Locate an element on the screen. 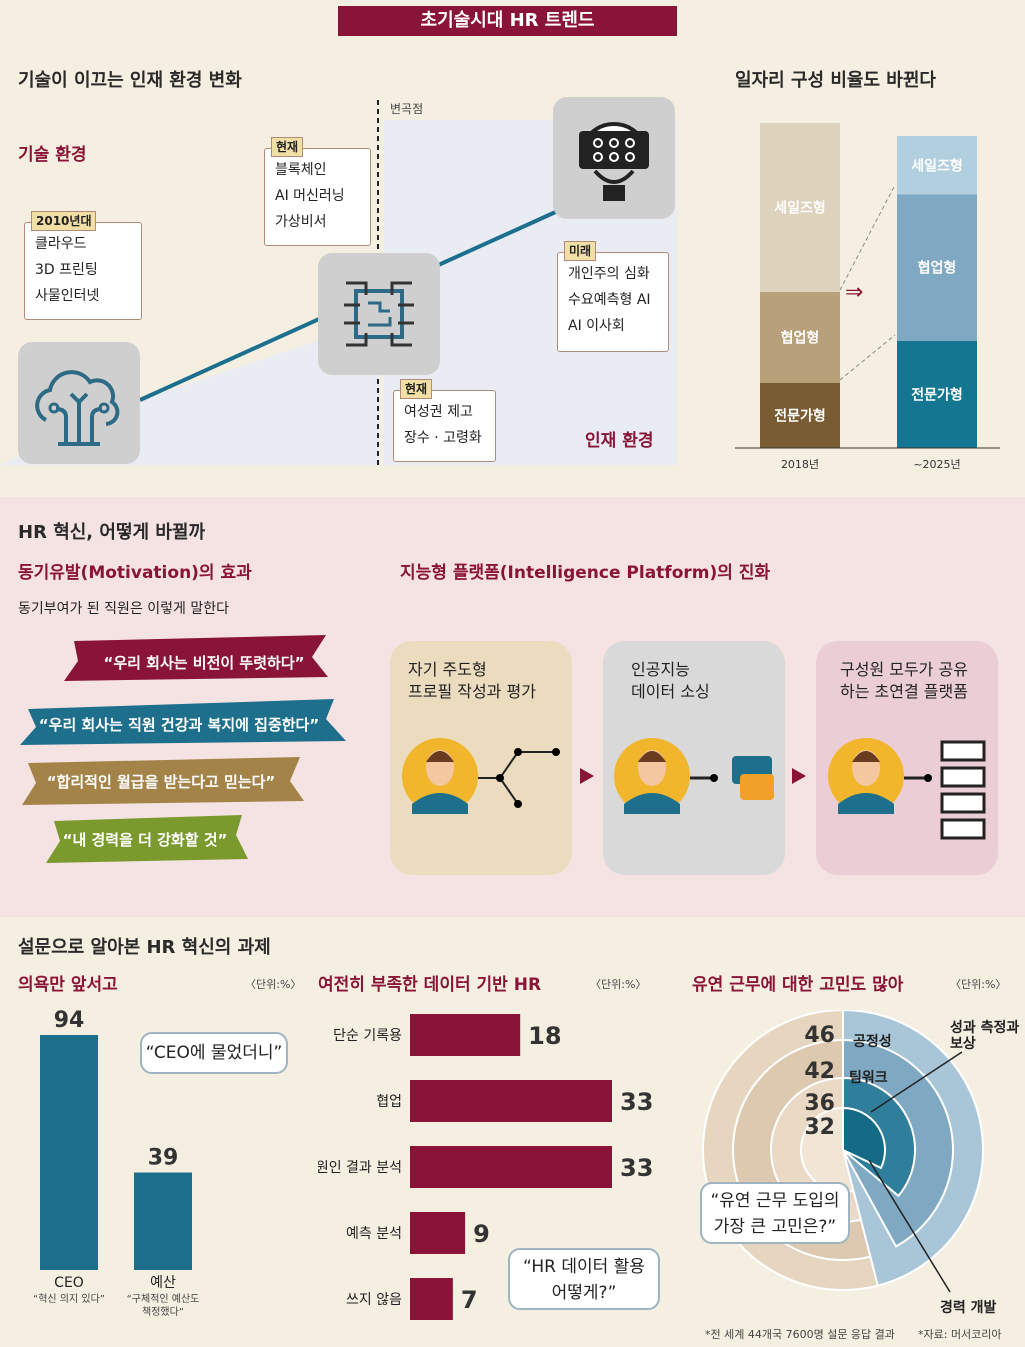 The width and height of the screenshot is (1025, 1347). motivation-heading: 동기유발(Motivation)의 효과 is located at coordinates (135, 573).